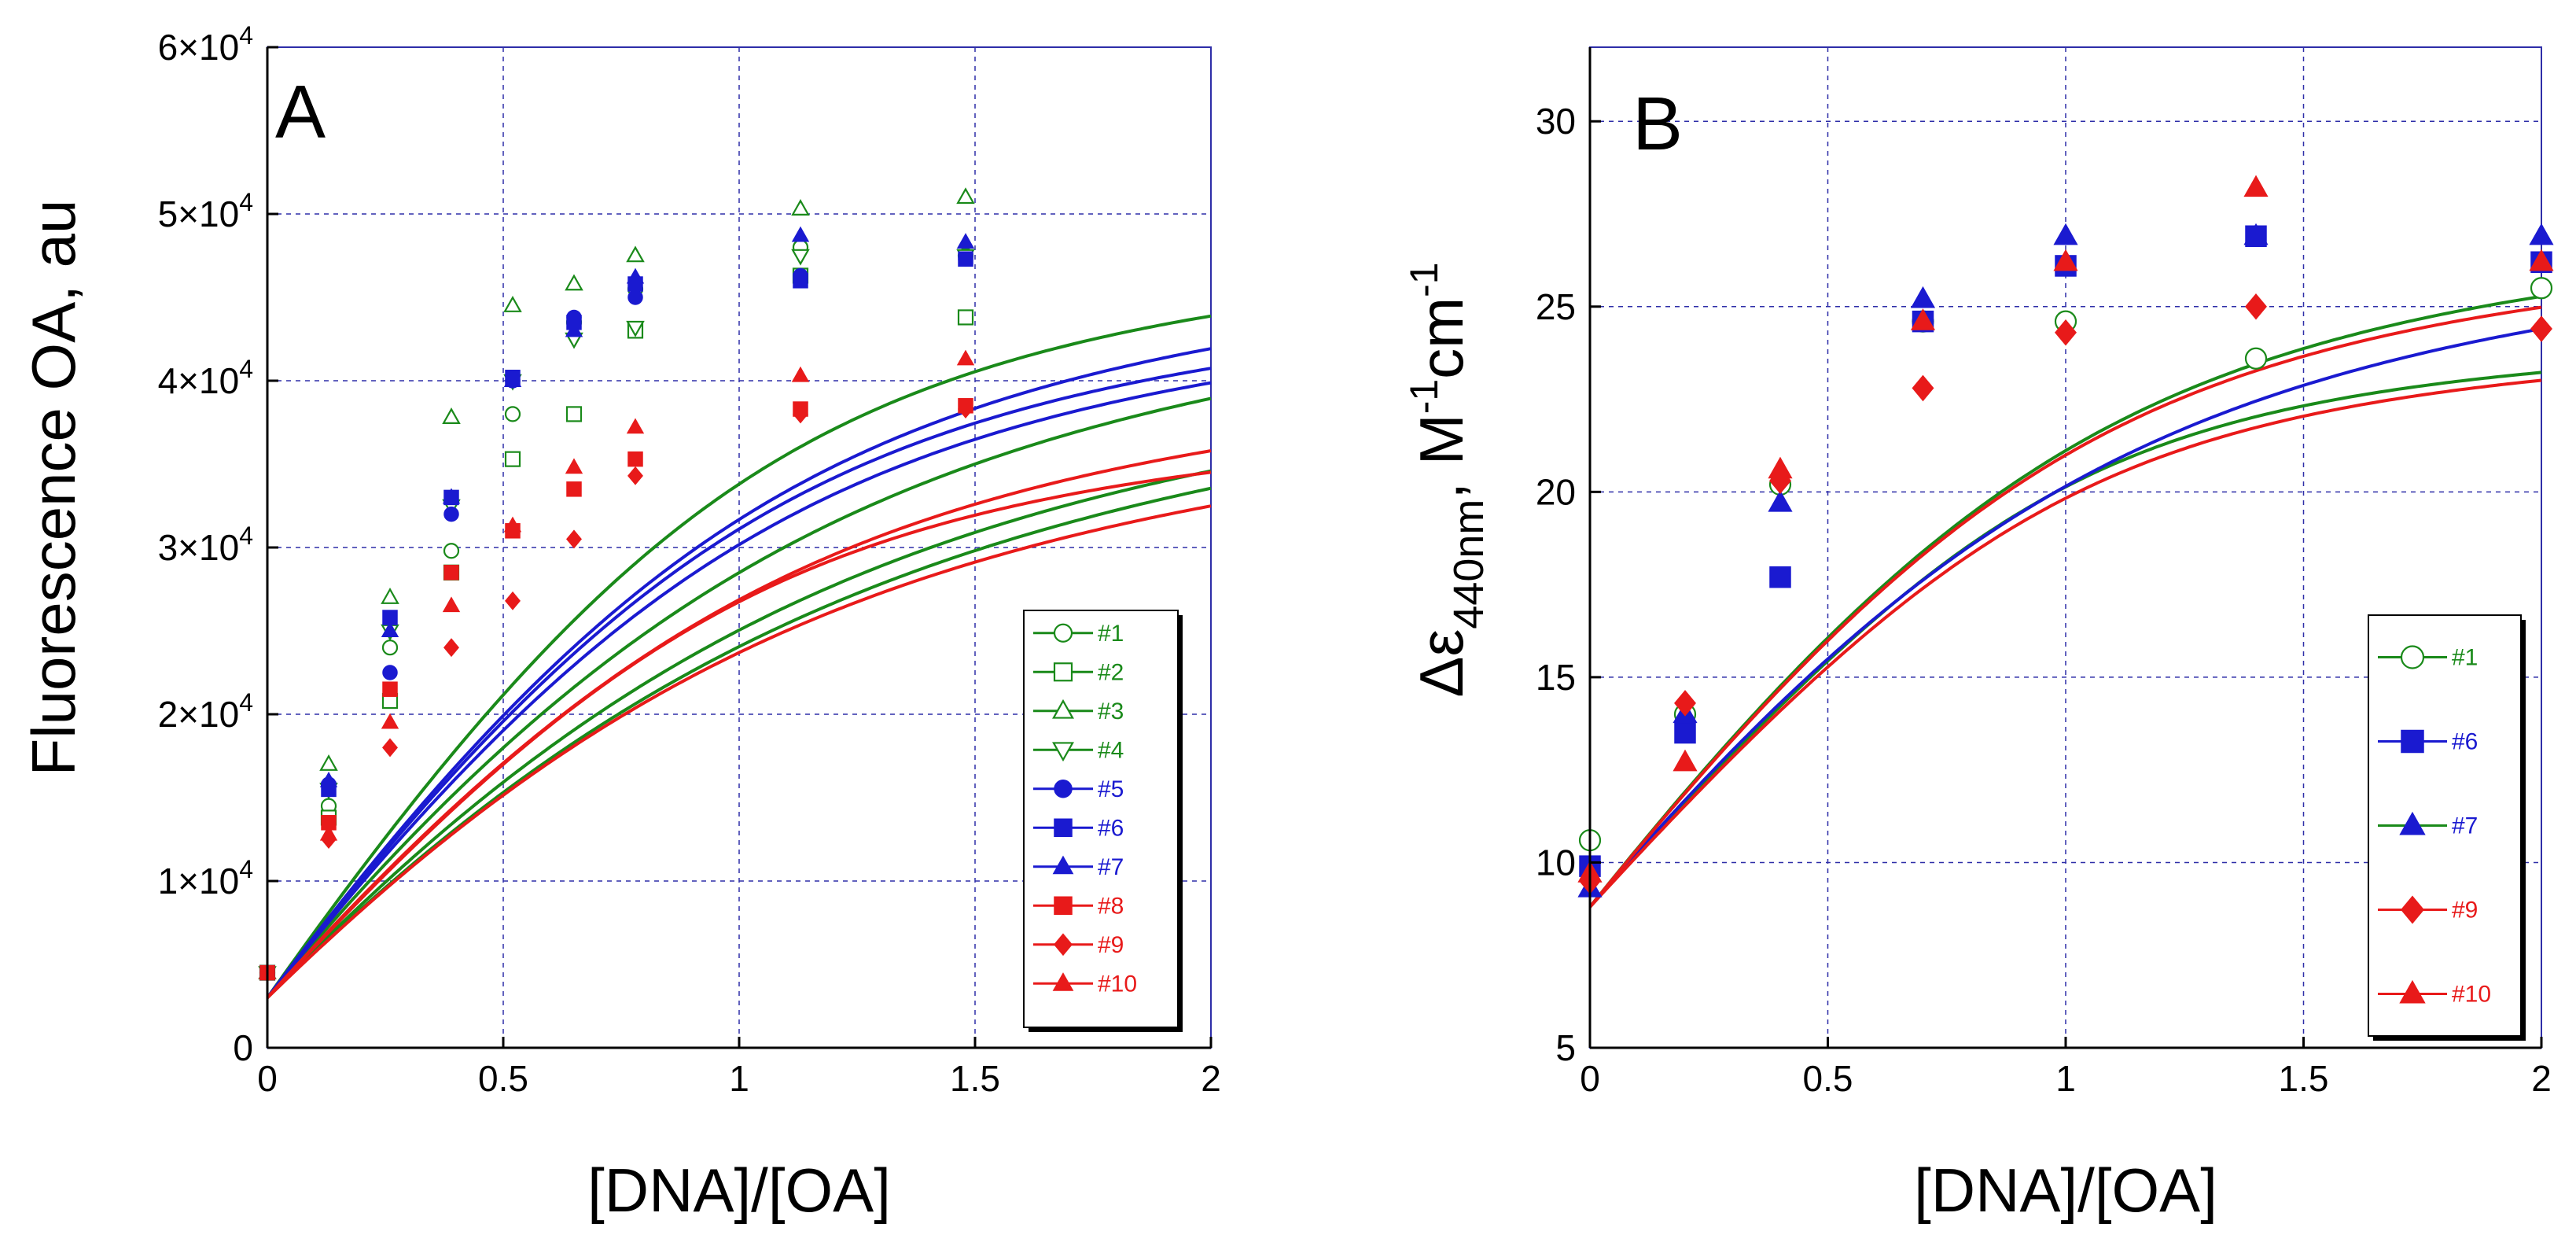 The image size is (2576, 1235). What do you see at coordinates (390, 648) in the screenshot?
I see `panel-a-series-1-point` at bounding box center [390, 648].